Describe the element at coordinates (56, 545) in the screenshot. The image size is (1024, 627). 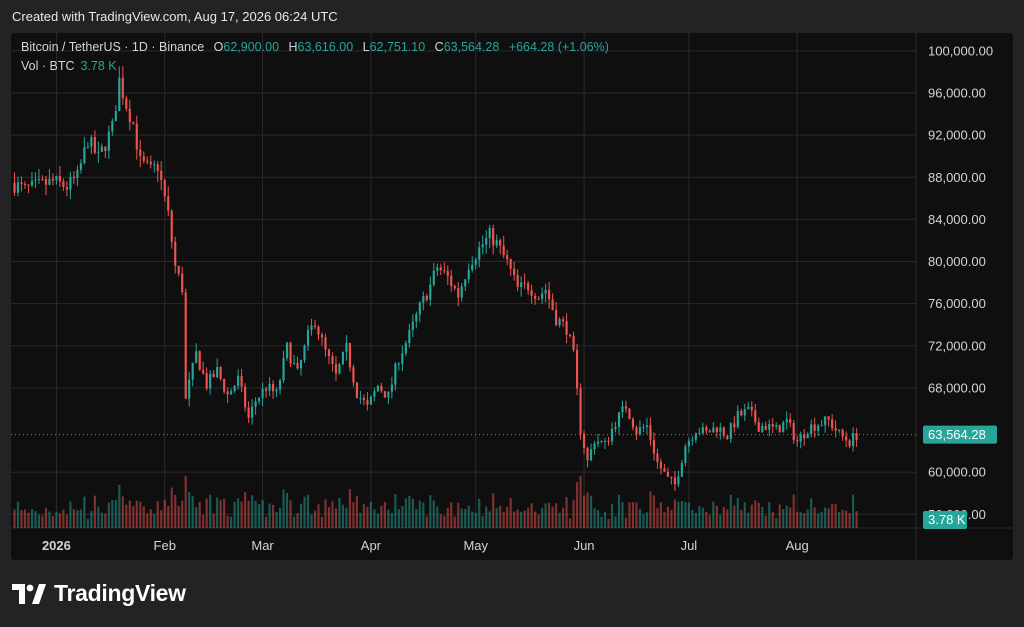
I see `x-tick-label: 2026` at that location.